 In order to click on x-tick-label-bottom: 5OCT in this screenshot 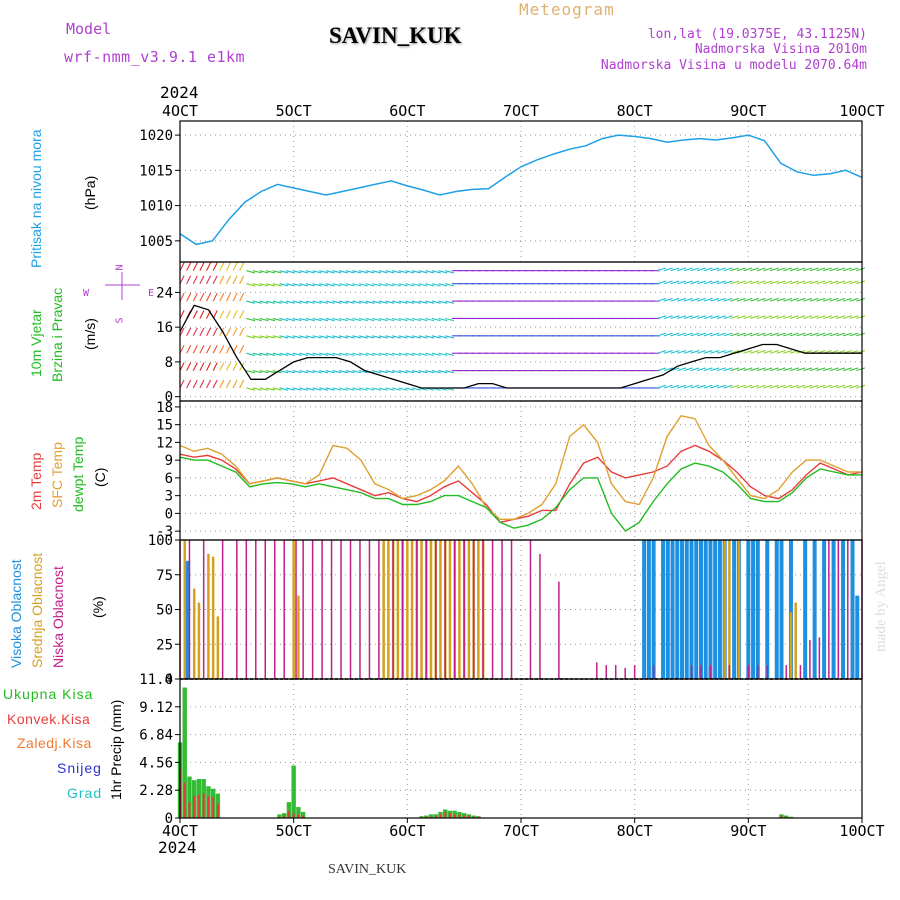, I will do `click(294, 831)`.